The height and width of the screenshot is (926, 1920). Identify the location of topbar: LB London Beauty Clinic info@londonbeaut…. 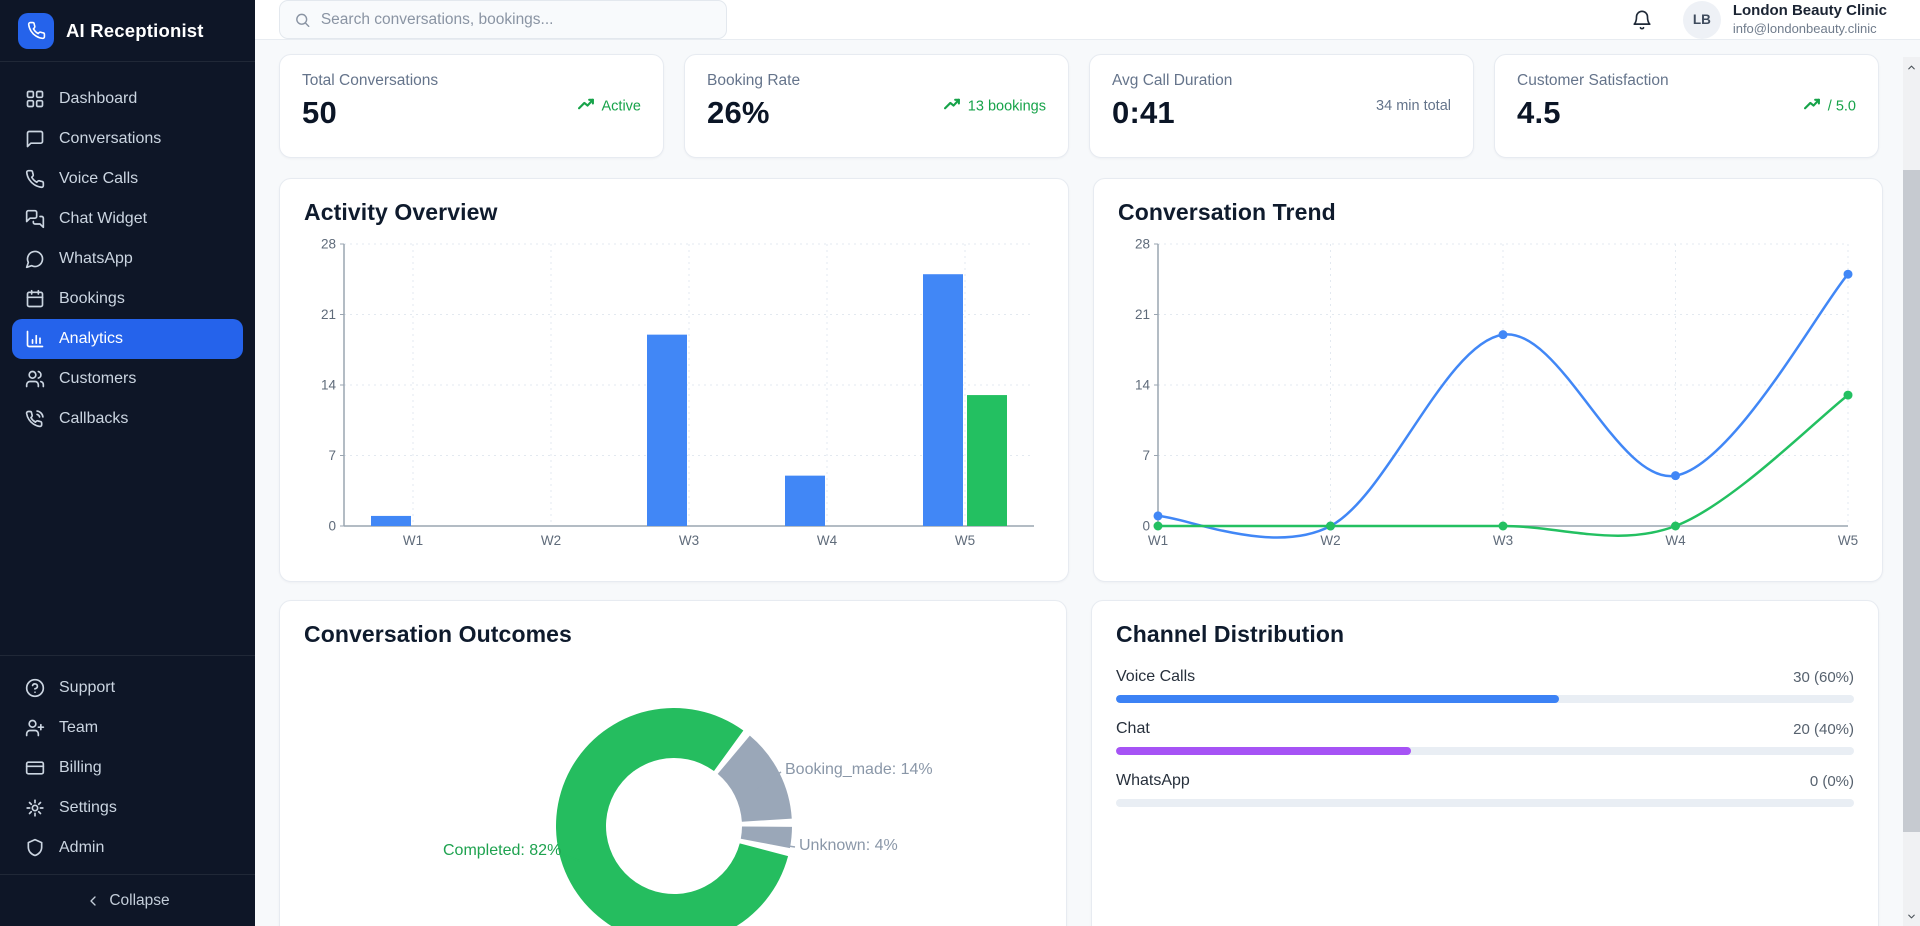
(1087, 20).